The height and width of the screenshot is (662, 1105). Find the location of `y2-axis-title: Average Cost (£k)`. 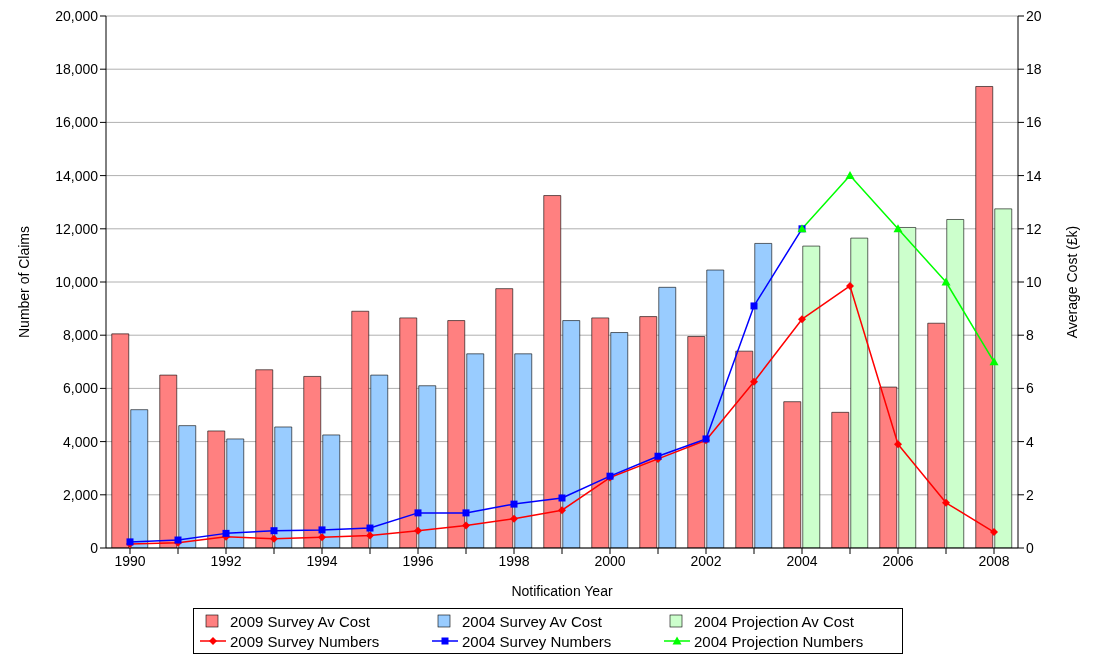

y2-axis-title: Average Cost (£k) is located at coordinates (1071, 282).